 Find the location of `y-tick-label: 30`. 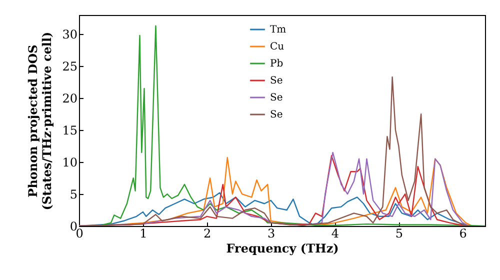

y-tick-label: 30 is located at coordinates (70, 35).